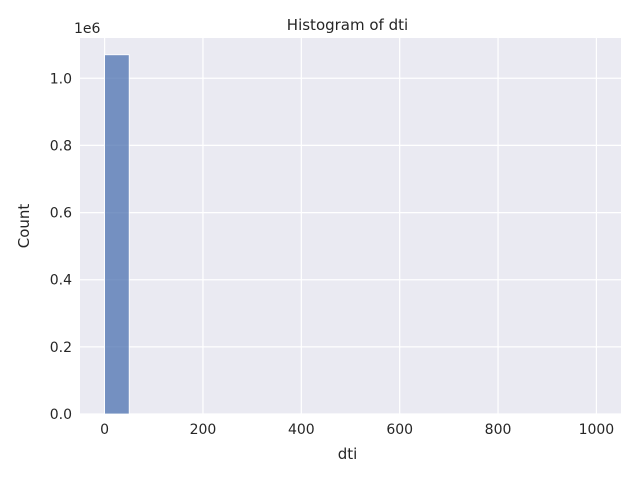  I want to click on y-tick-label-4: 0.8, so click(61, 146).